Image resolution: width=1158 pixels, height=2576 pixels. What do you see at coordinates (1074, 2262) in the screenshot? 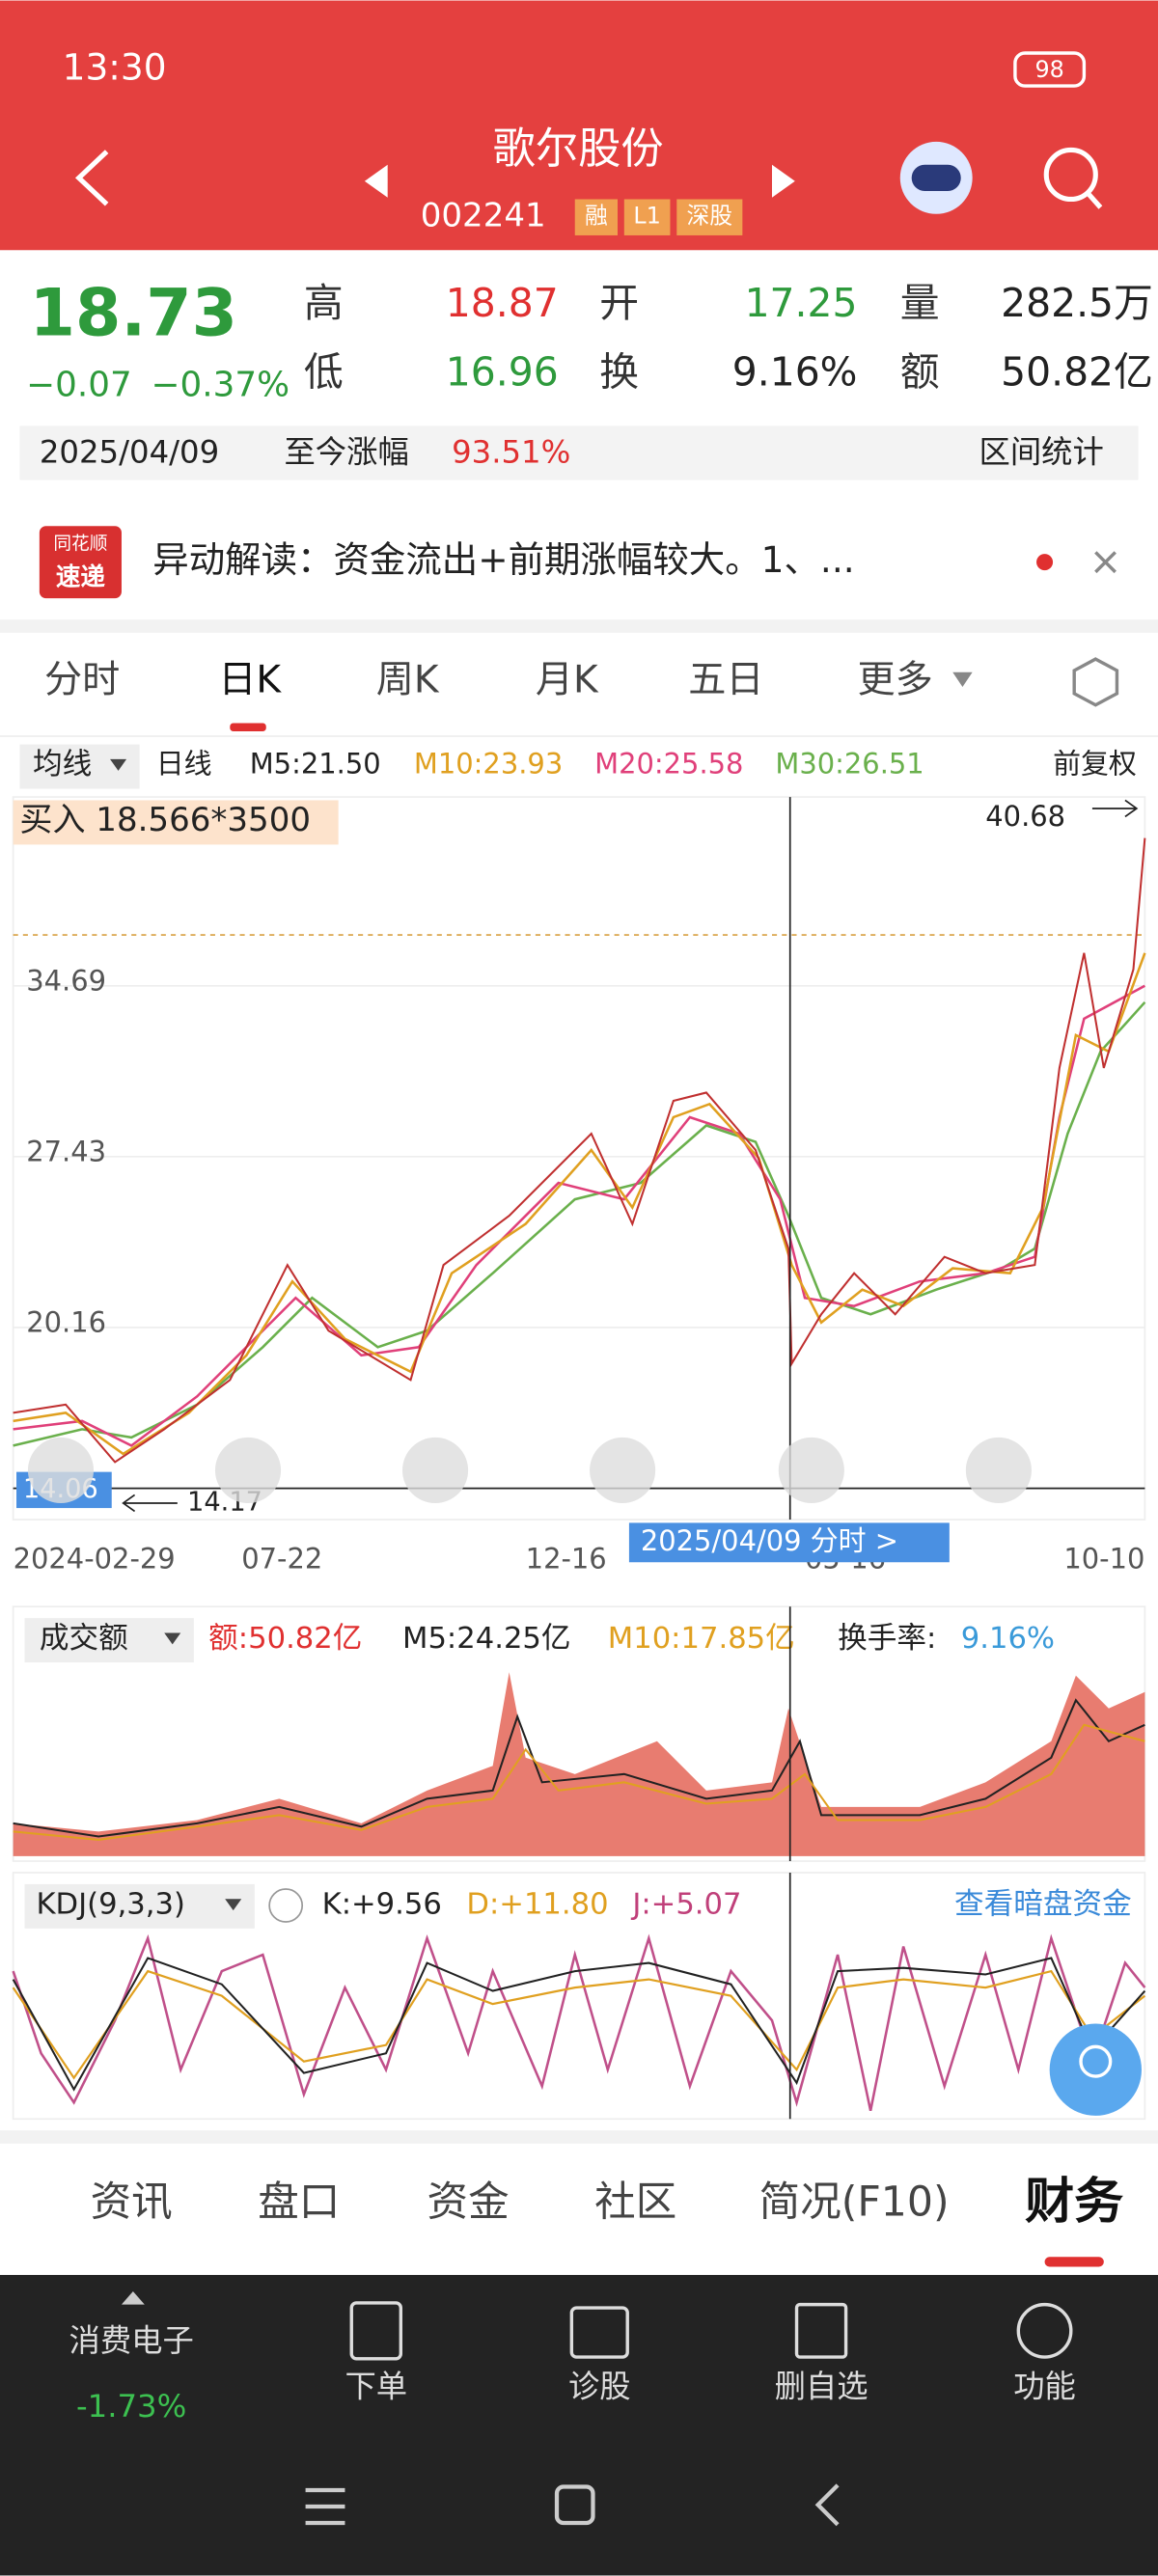
I see `tab-indicator` at bounding box center [1074, 2262].